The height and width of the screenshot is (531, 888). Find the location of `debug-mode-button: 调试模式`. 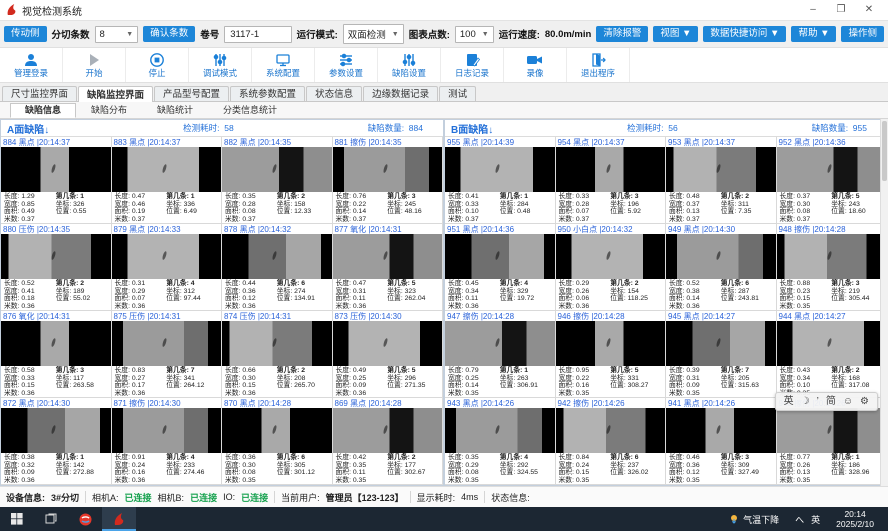

debug-mode-button: 调试模式 is located at coordinates (220, 65).